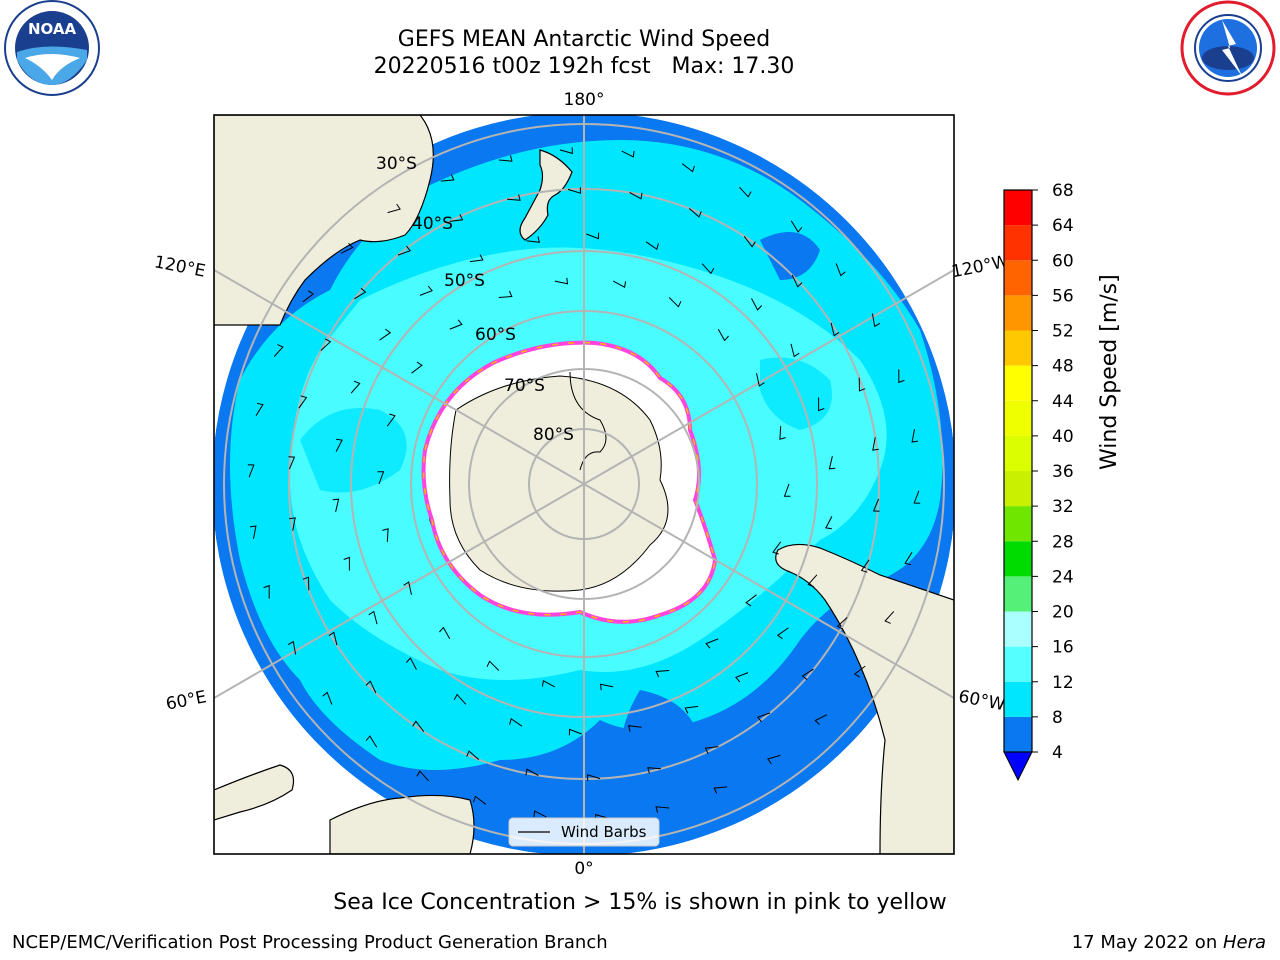 The width and height of the screenshot is (1280, 960). I want to click on colorbar-tick-label: 28, so click(1063, 542).